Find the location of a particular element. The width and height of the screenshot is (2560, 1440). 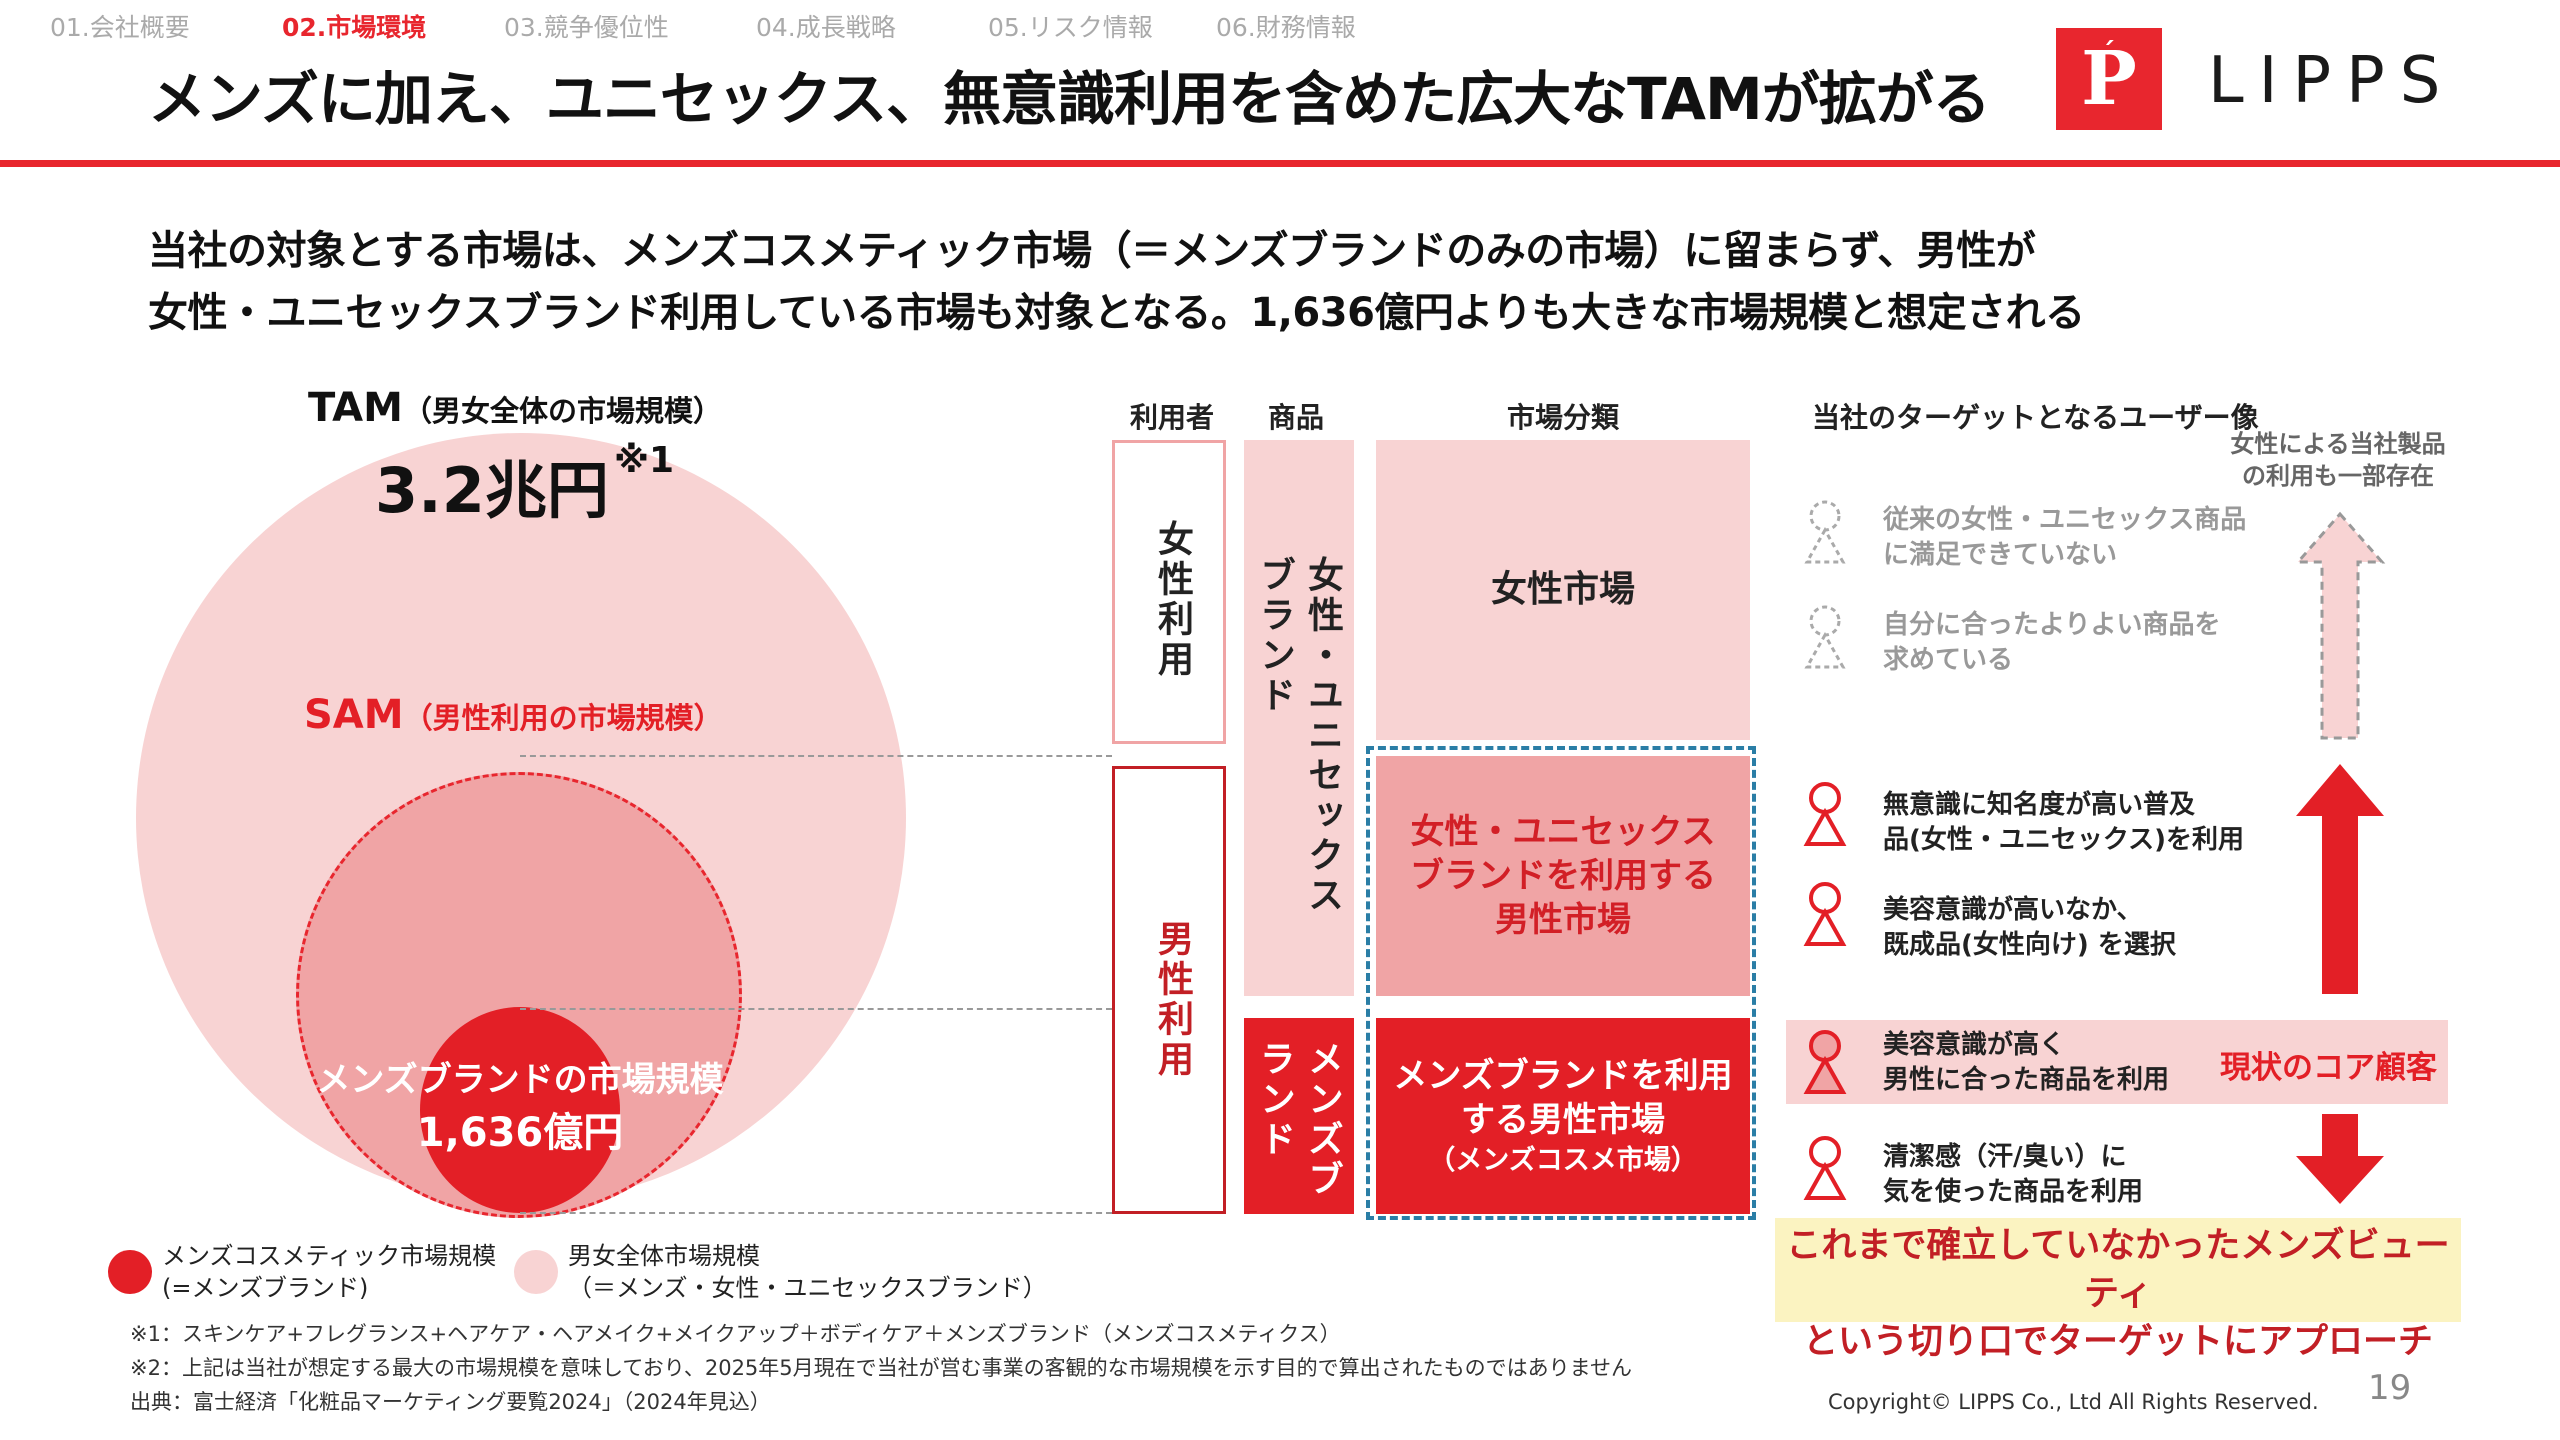

market-unisex-line3: 男性市場 is located at coordinates (1563, 920).